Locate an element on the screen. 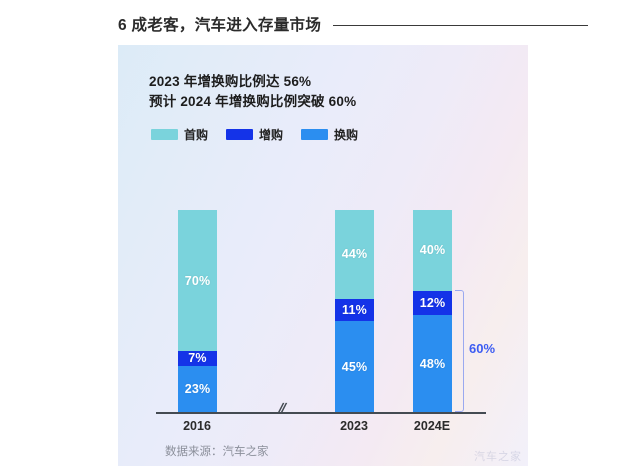 The image size is (620, 466). bar-segment-2024e-replacement-purchase: 48% is located at coordinates (432, 363).